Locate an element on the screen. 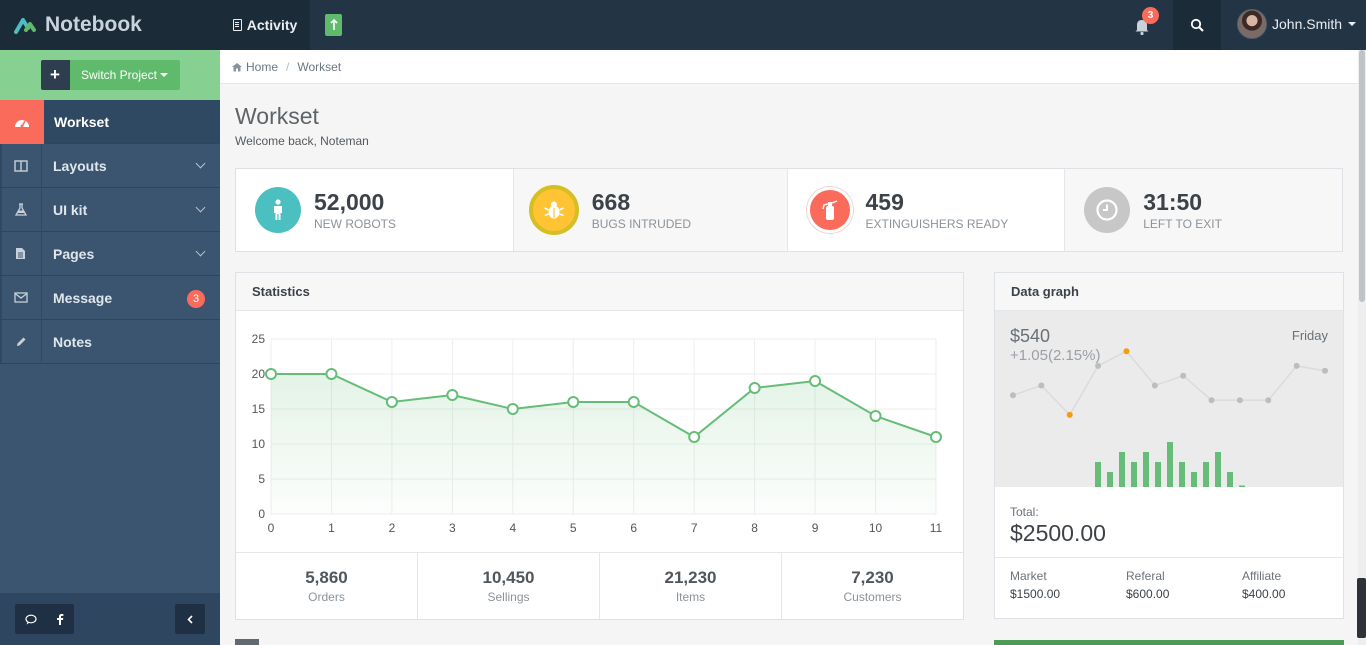 This screenshot has height=645, width=1366. search-icon is located at coordinates (1197, 25).